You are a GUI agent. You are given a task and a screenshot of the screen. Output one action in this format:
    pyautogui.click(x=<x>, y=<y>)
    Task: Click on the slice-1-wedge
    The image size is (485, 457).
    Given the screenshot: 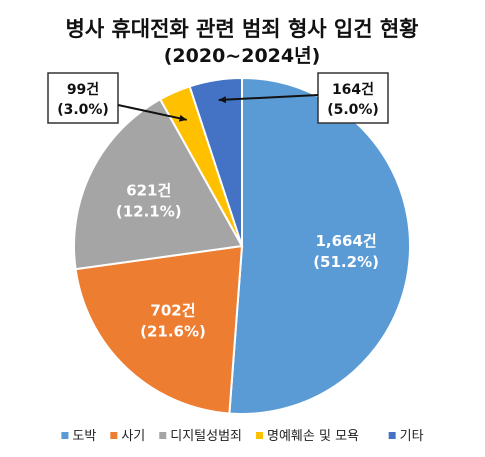 What is the action you would take?
    pyautogui.click(x=159, y=329)
    